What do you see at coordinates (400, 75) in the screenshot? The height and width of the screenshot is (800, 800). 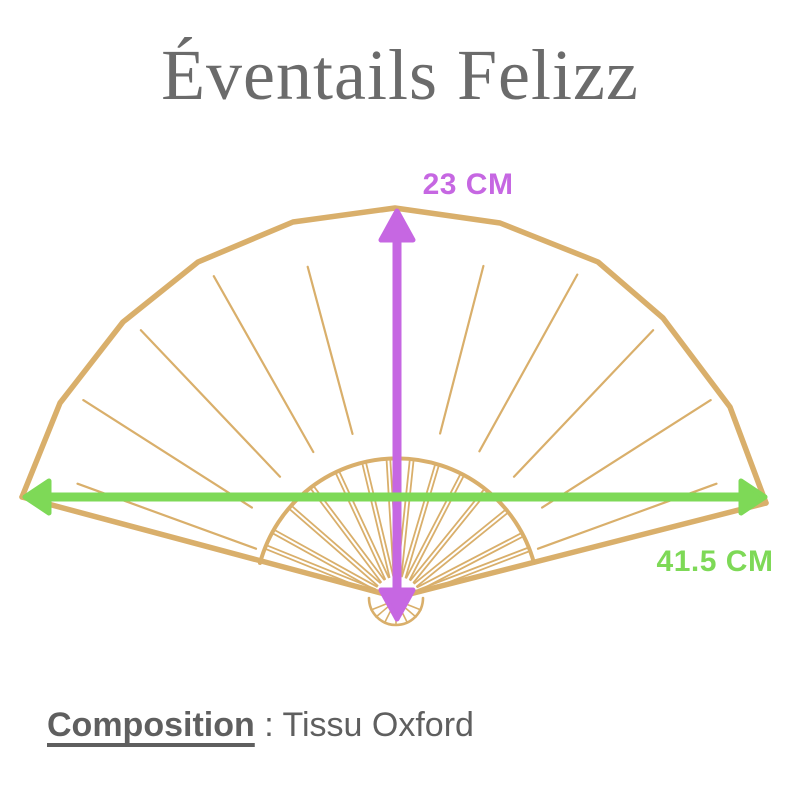 I see `page-title: Éventails Felizz` at bounding box center [400, 75].